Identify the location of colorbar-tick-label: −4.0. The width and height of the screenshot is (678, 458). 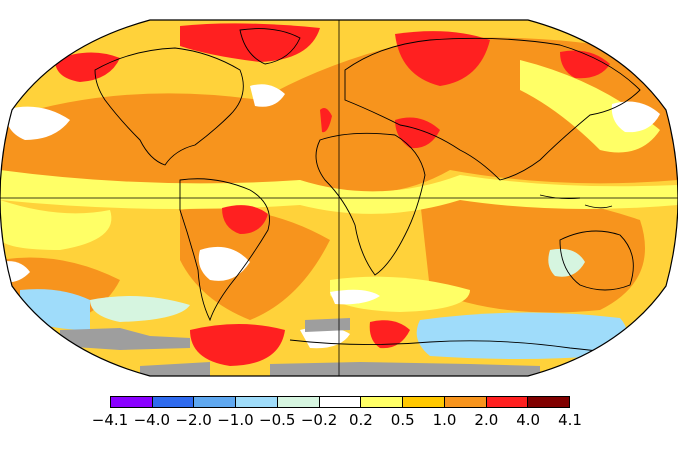
(152, 420).